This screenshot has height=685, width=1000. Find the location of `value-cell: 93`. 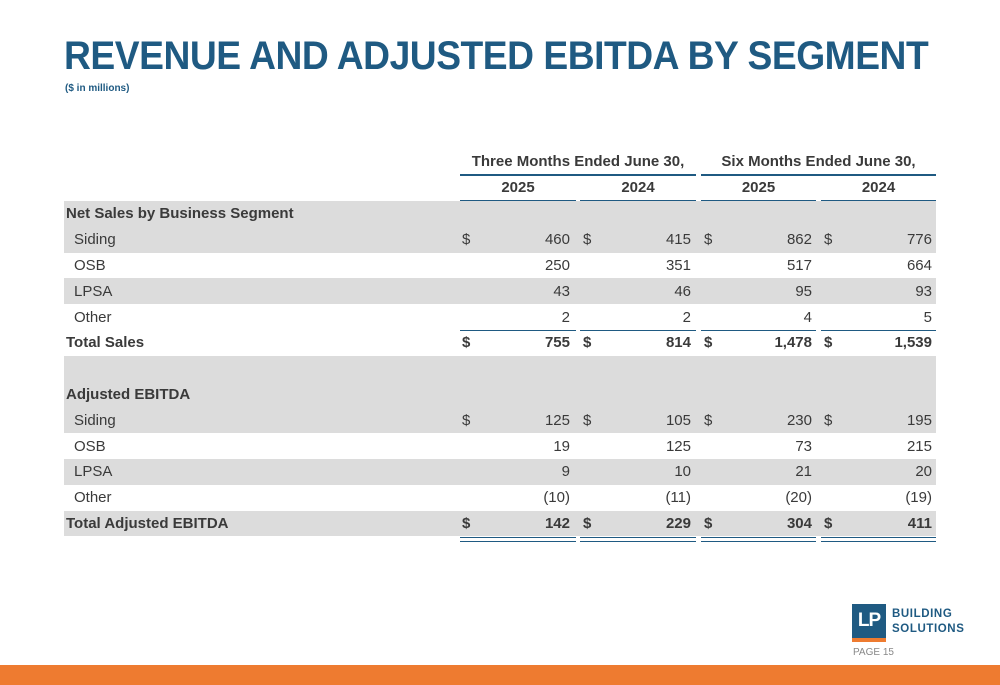

value-cell: 93 is located at coordinates (923, 291).